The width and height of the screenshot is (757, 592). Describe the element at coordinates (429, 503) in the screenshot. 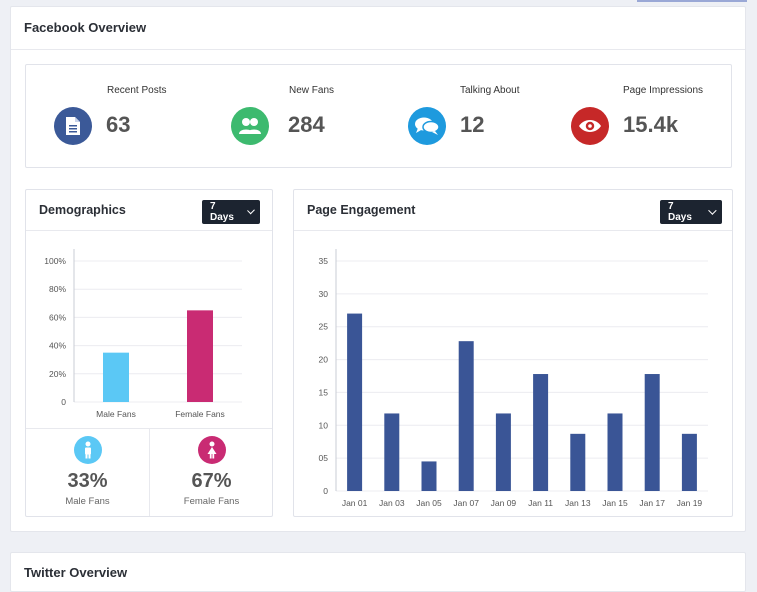

I see `x-tick-label: Jan 05` at that location.